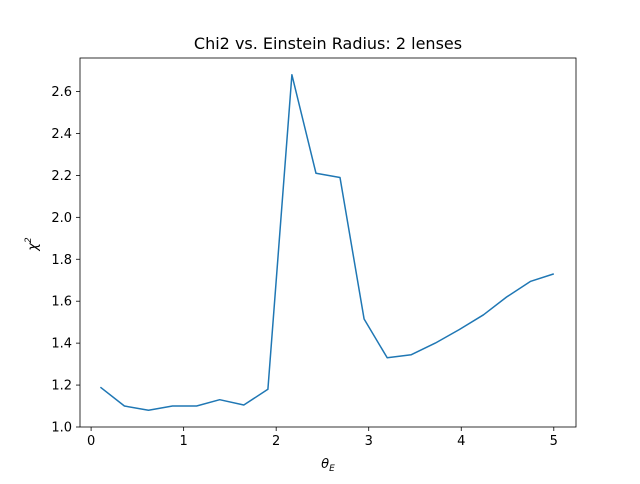  I want to click on x-axis-ticks: 0 1 2 3 4 5, so click(322, 438).